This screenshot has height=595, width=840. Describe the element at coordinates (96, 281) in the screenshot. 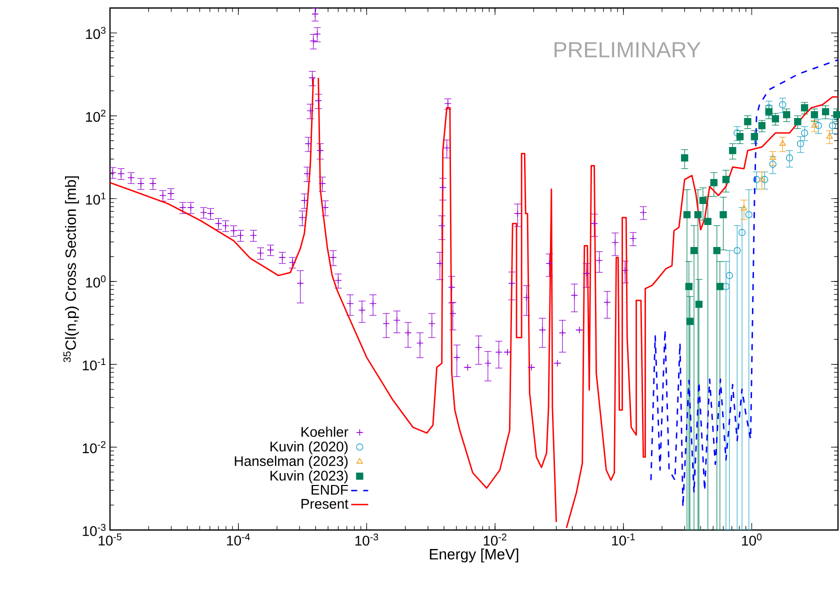

I see `y-tick-label: 10$^{0}$` at that location.